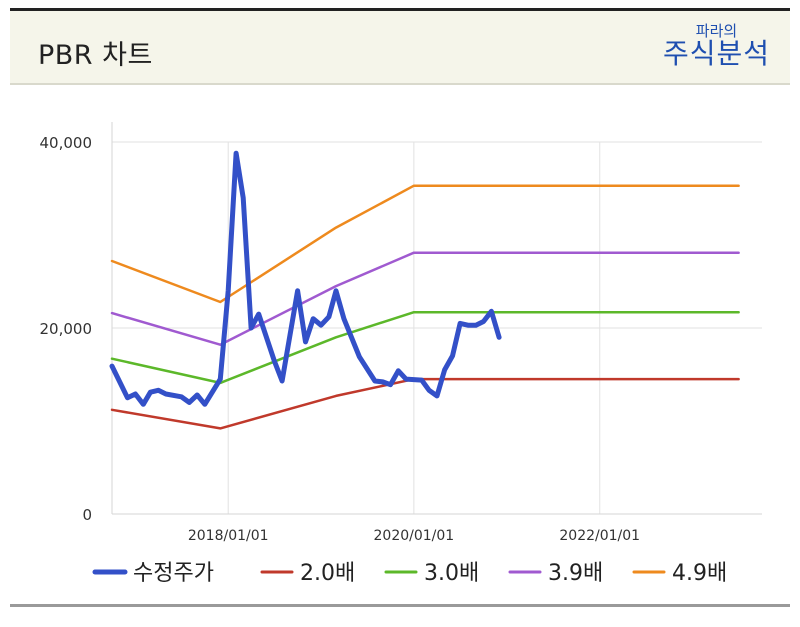 The height and width of the screenshot is (627, 800). I want to click on panel-title: PBR 차트, so click(95, 55).